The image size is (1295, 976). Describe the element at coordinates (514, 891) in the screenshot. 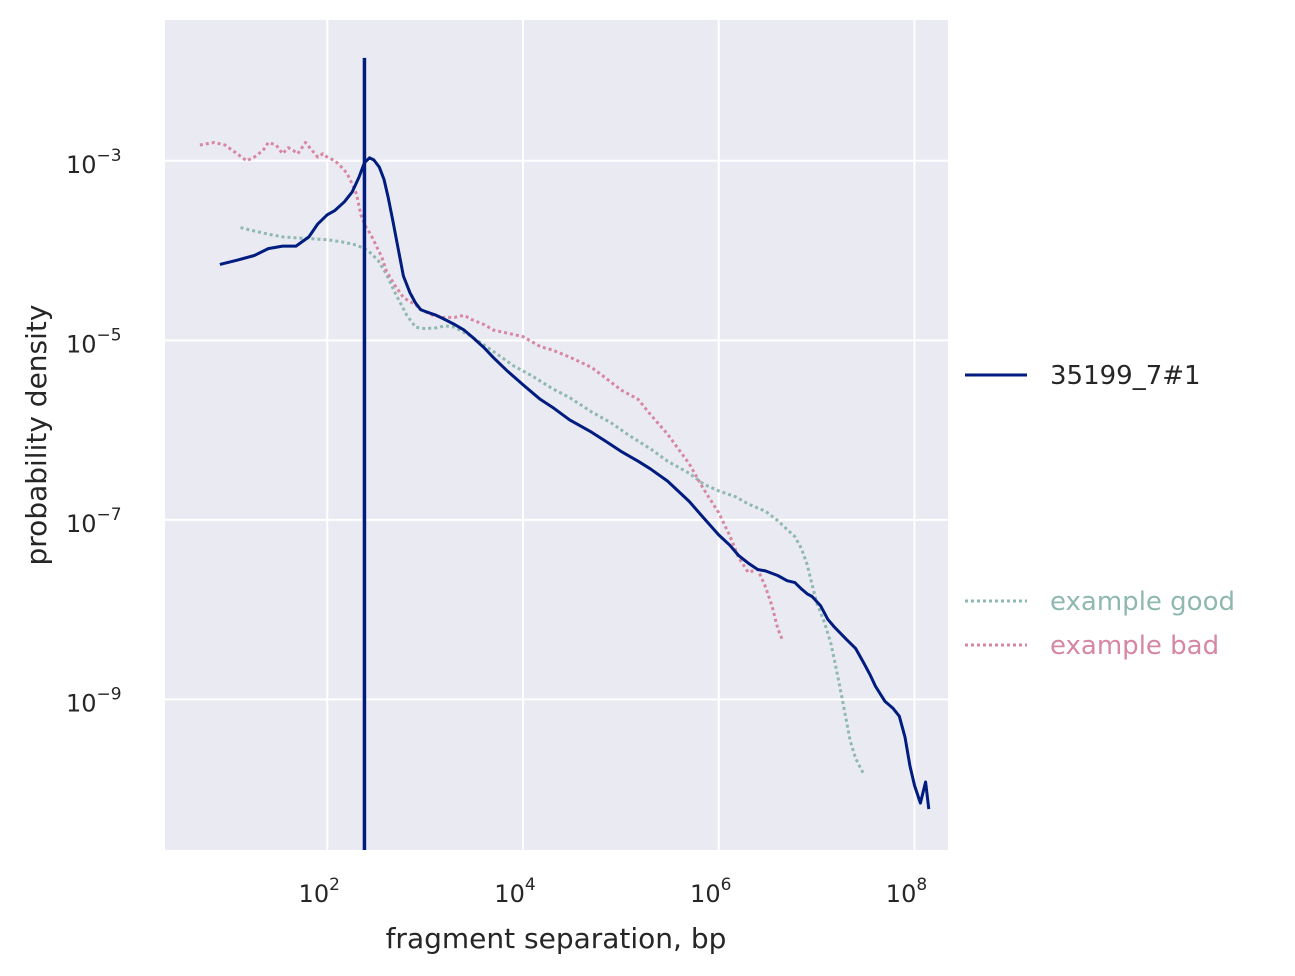

I see `x-tick-label-1: 10⁴` at that location.